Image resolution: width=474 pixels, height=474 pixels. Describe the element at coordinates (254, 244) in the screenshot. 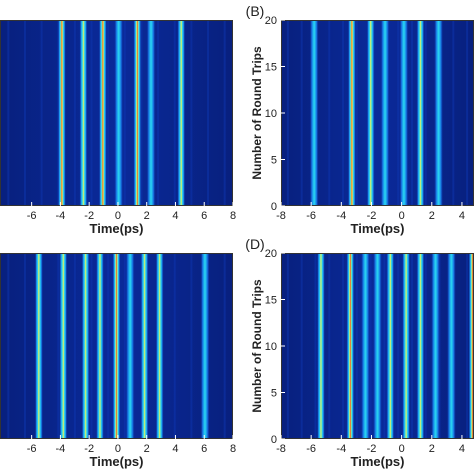

I see `panel-label: (D)` at that location.